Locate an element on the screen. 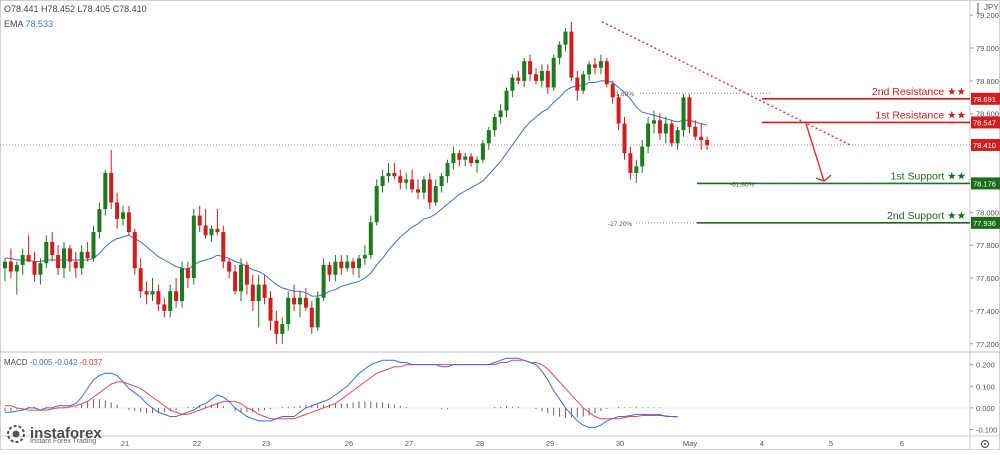  level-price-label: 78.547 is located at coordinates (984, 122).